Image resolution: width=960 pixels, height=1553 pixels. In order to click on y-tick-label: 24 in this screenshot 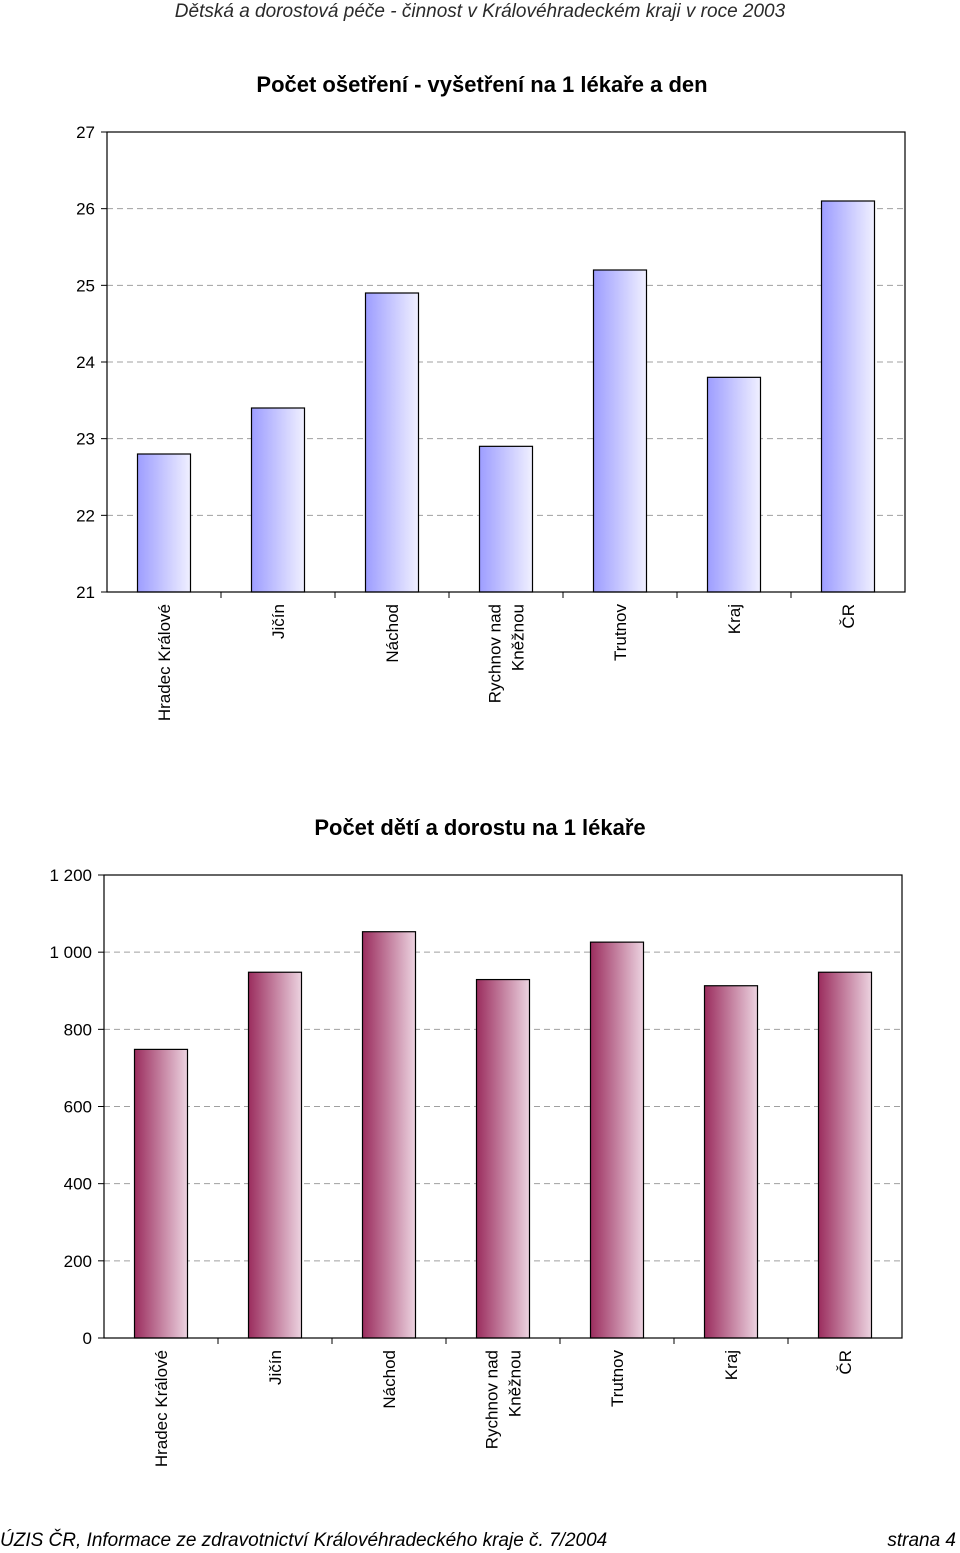, I will do `click(85, 362)`.